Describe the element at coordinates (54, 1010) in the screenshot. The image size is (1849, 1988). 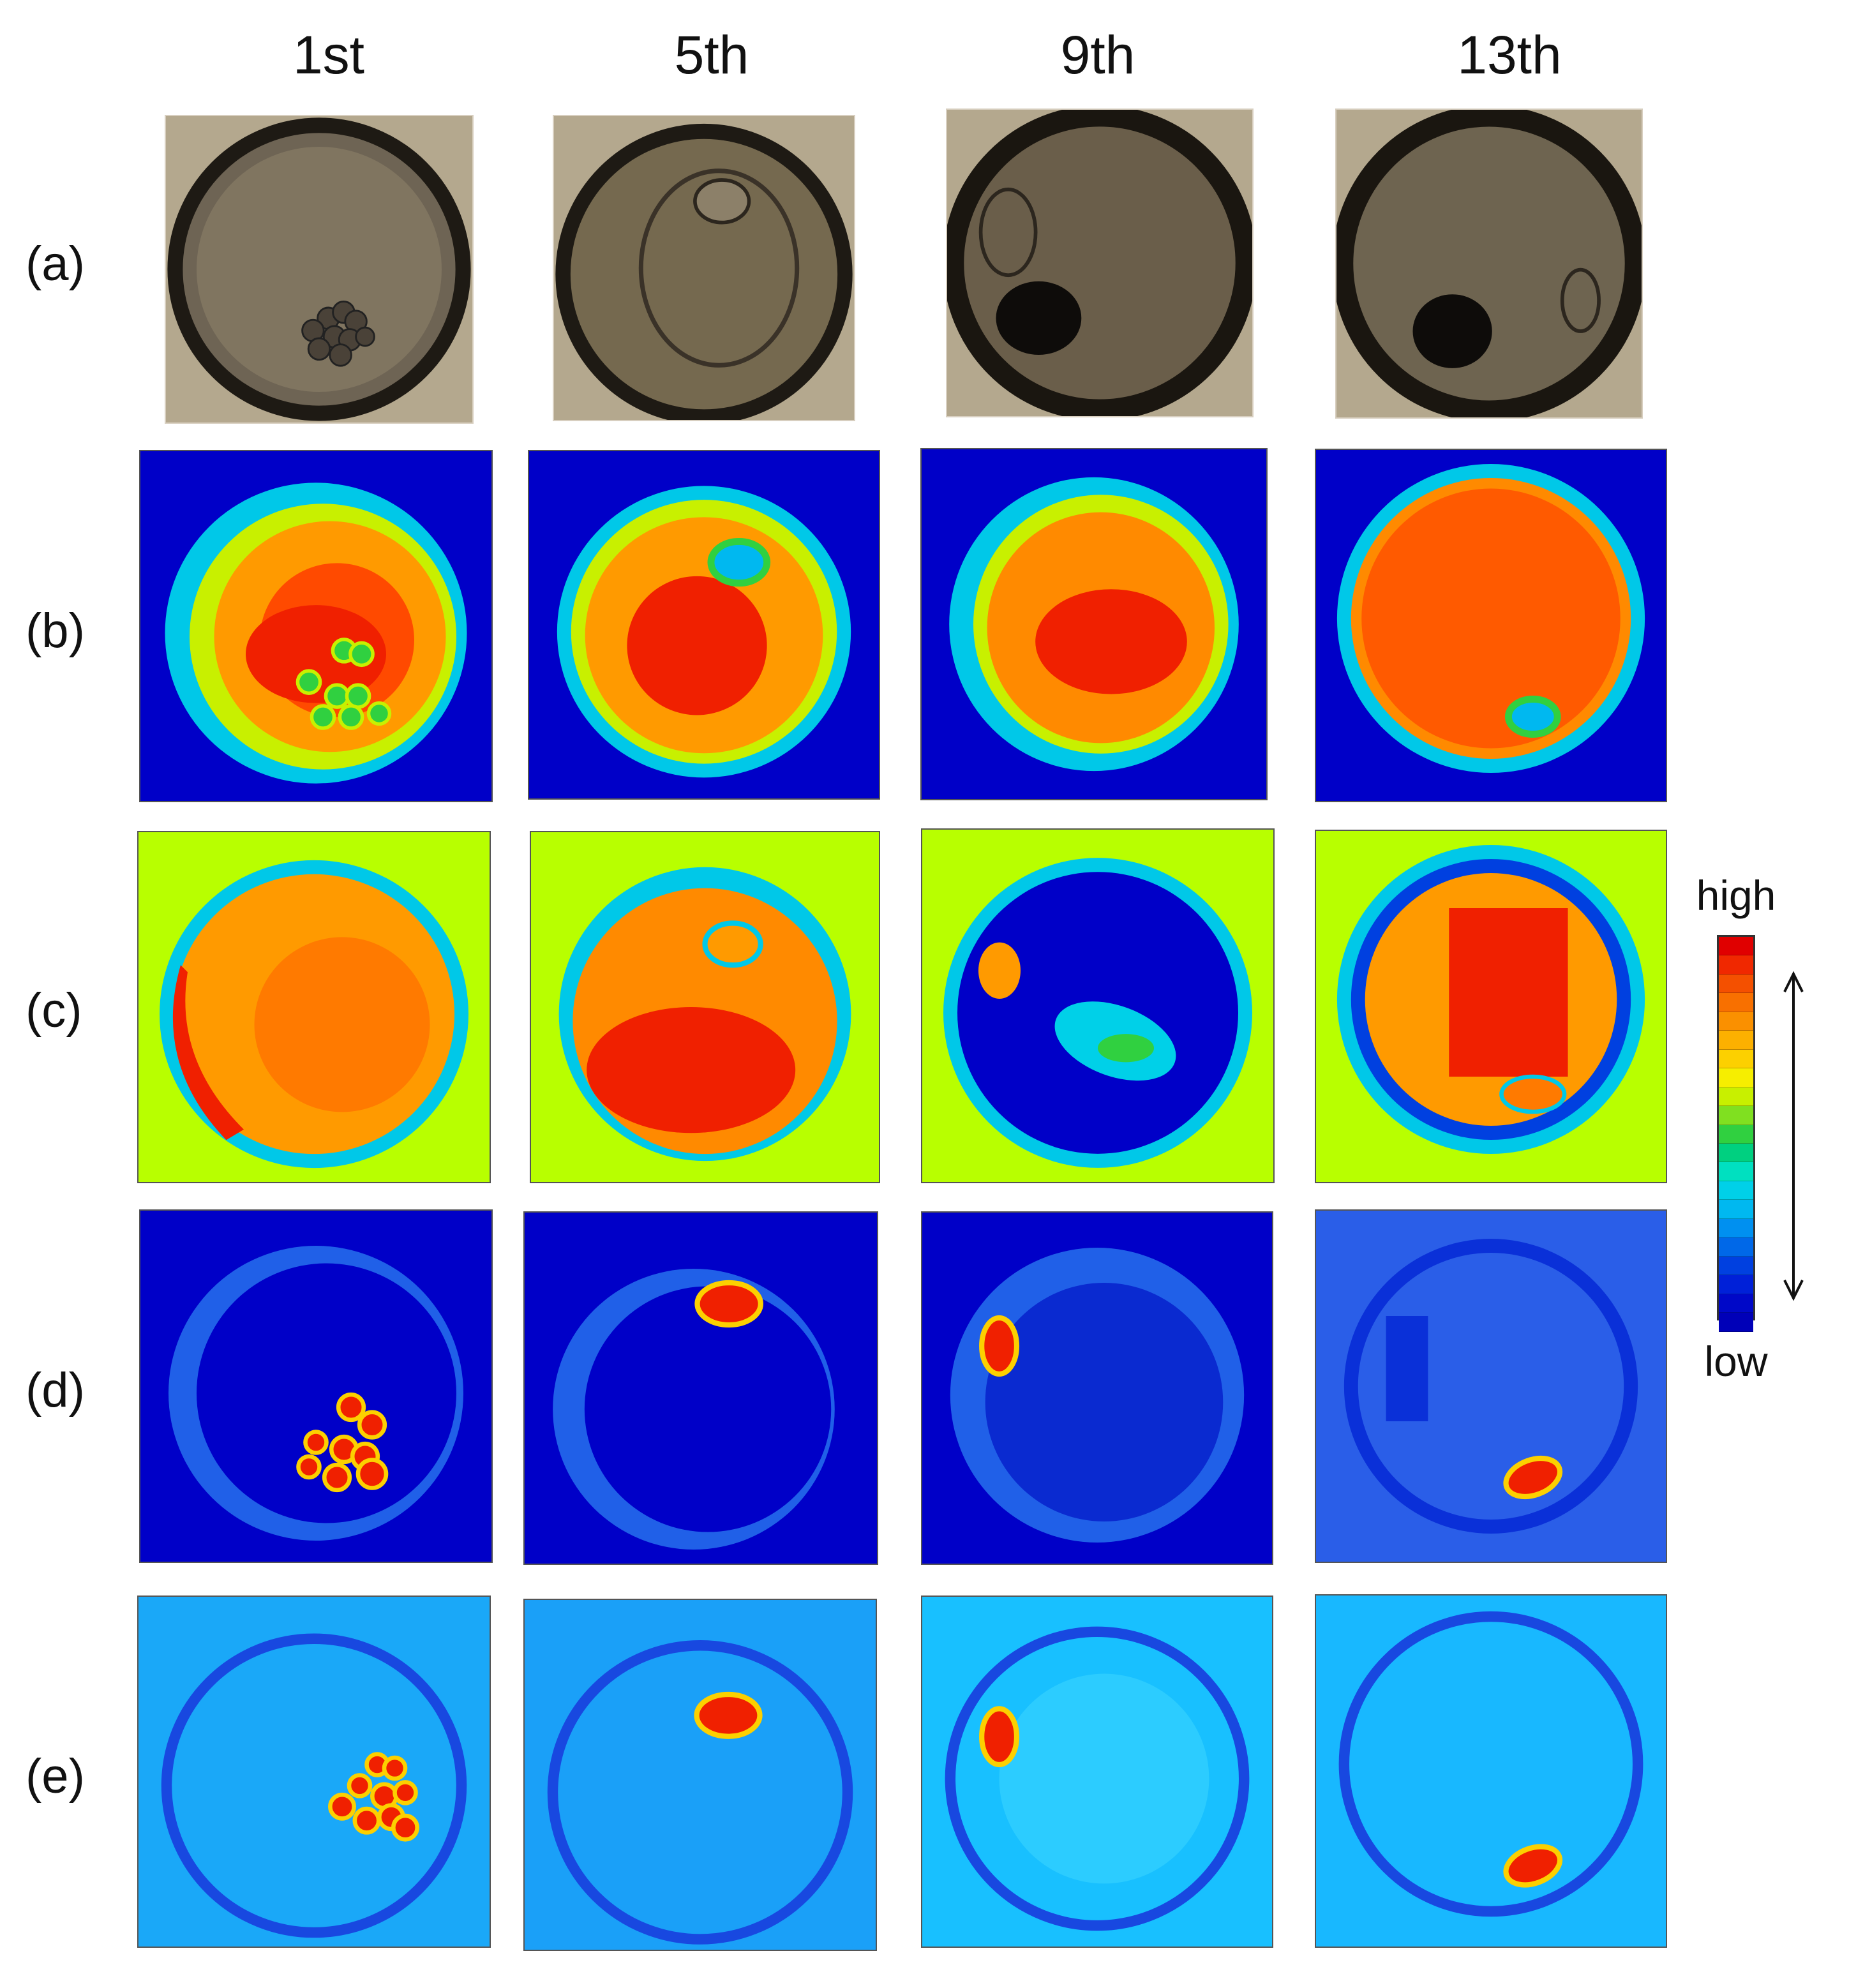
I see `row-label-c: (c)` at that location.